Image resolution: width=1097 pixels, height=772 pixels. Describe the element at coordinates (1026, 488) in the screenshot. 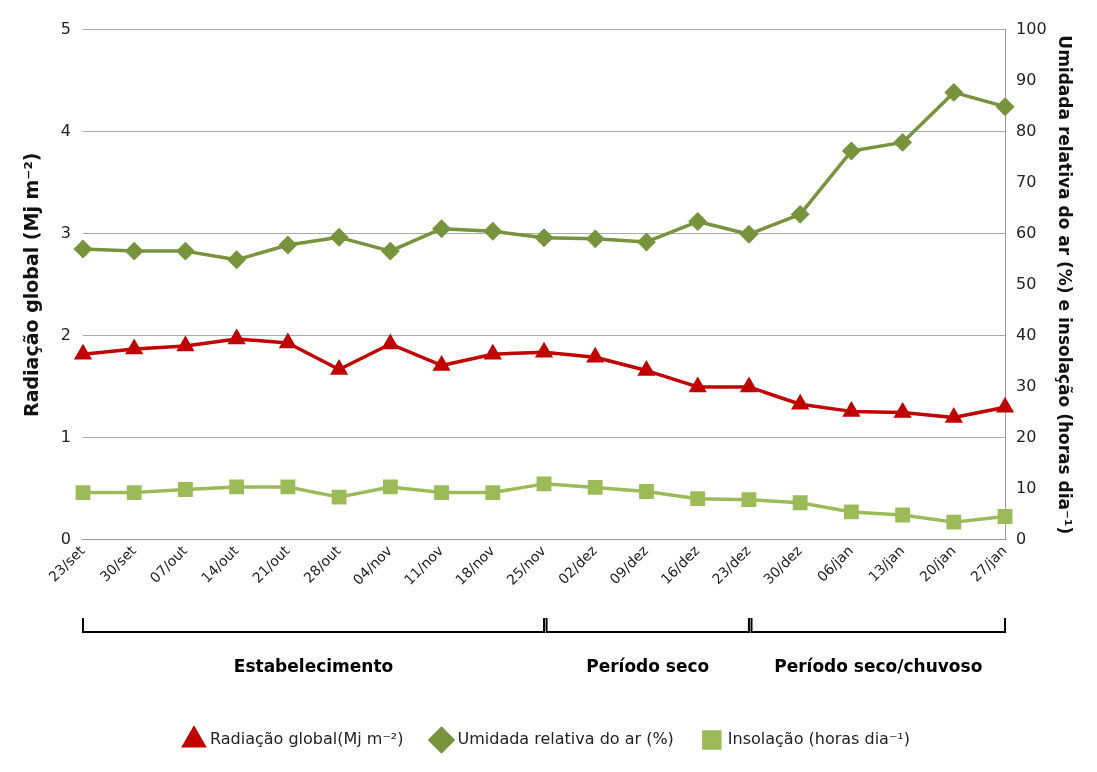

I see `y2-tick-label: 10` at that location.